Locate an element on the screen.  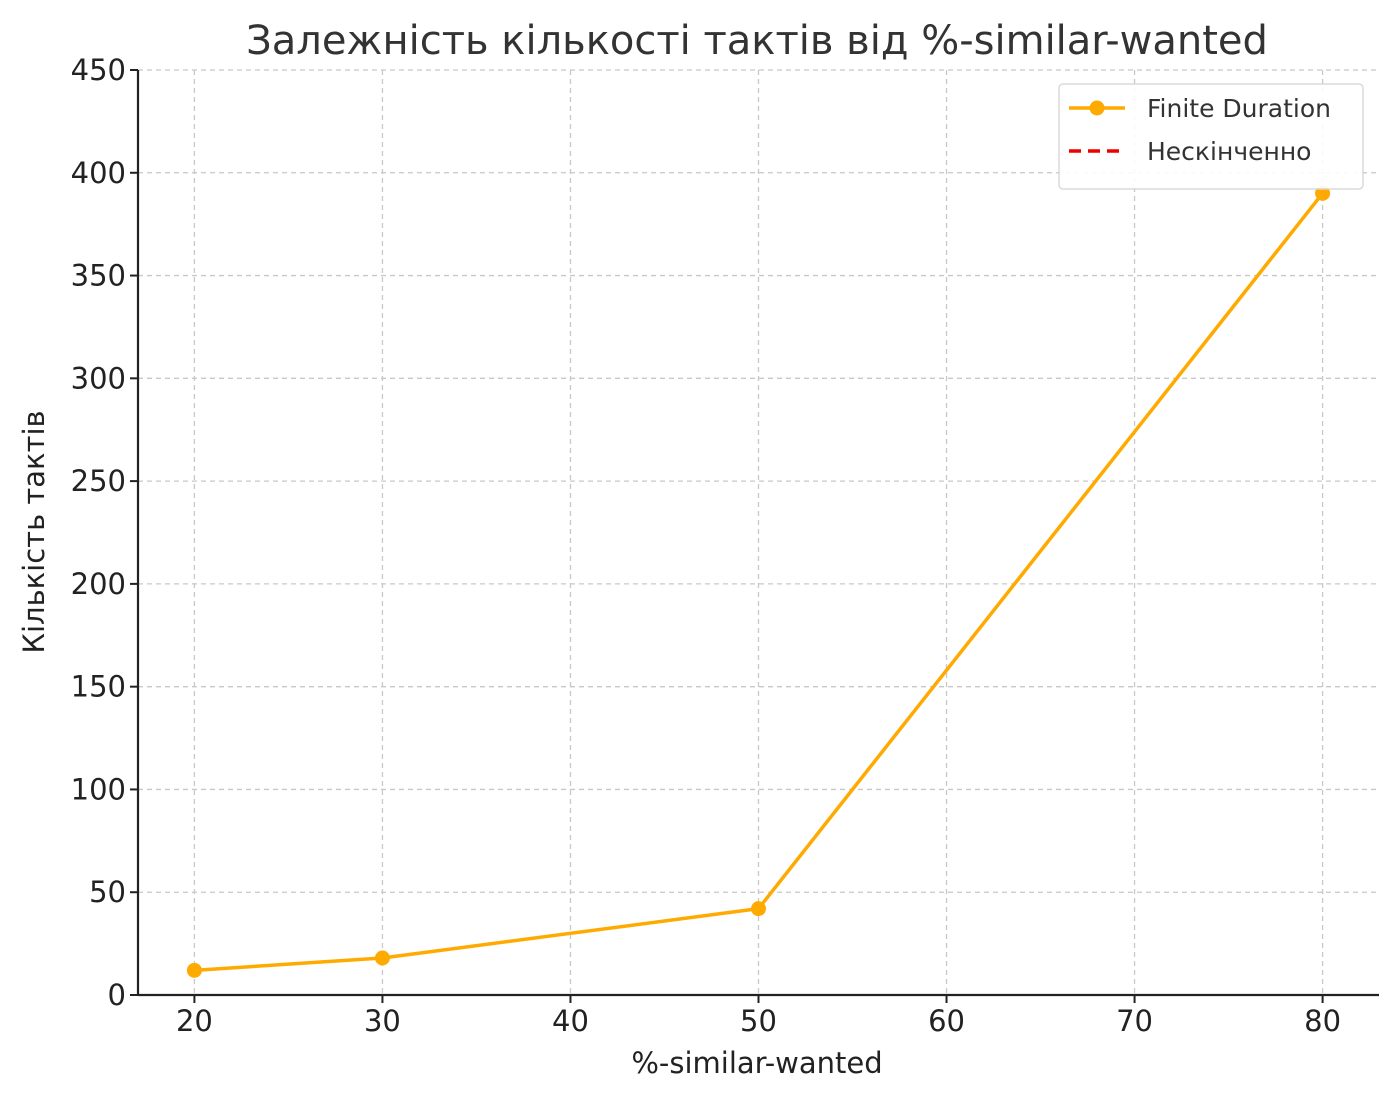
x-axis-title: %-similar-wanted is located at coordinates (756, 1063).